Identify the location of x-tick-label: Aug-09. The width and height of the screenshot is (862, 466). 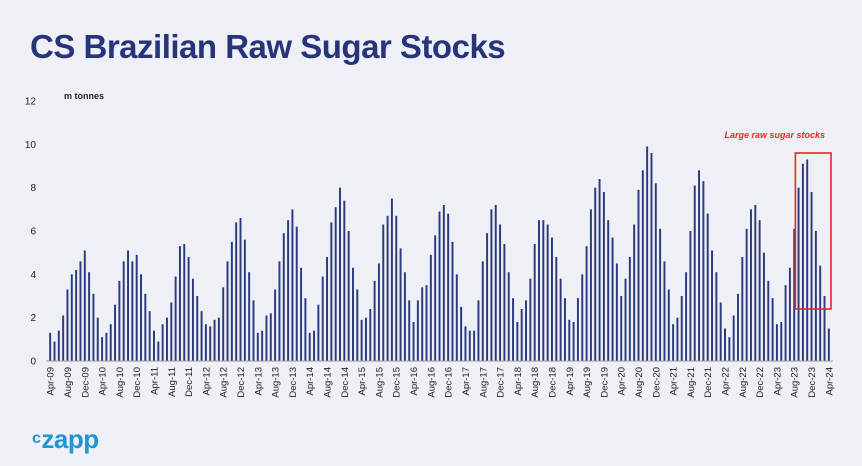
(68, 382).